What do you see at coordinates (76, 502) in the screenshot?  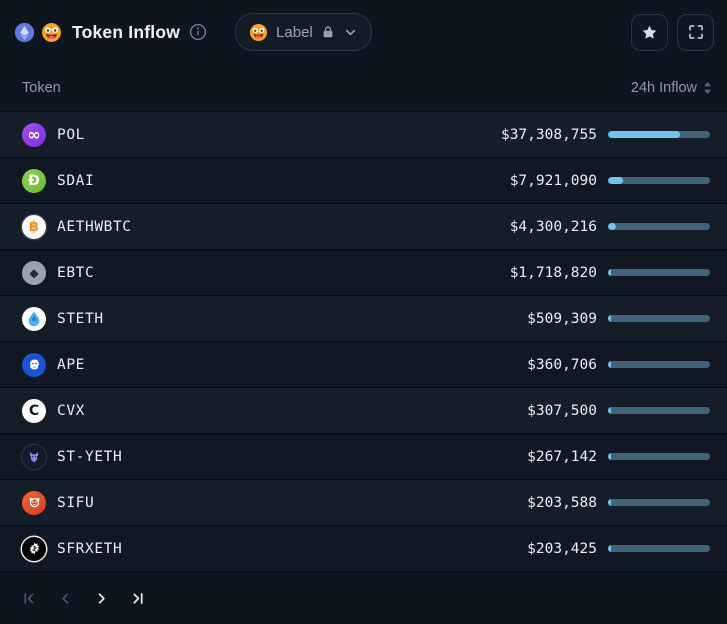 I see `token-name: SIFU` at bounding box center [76, 502].